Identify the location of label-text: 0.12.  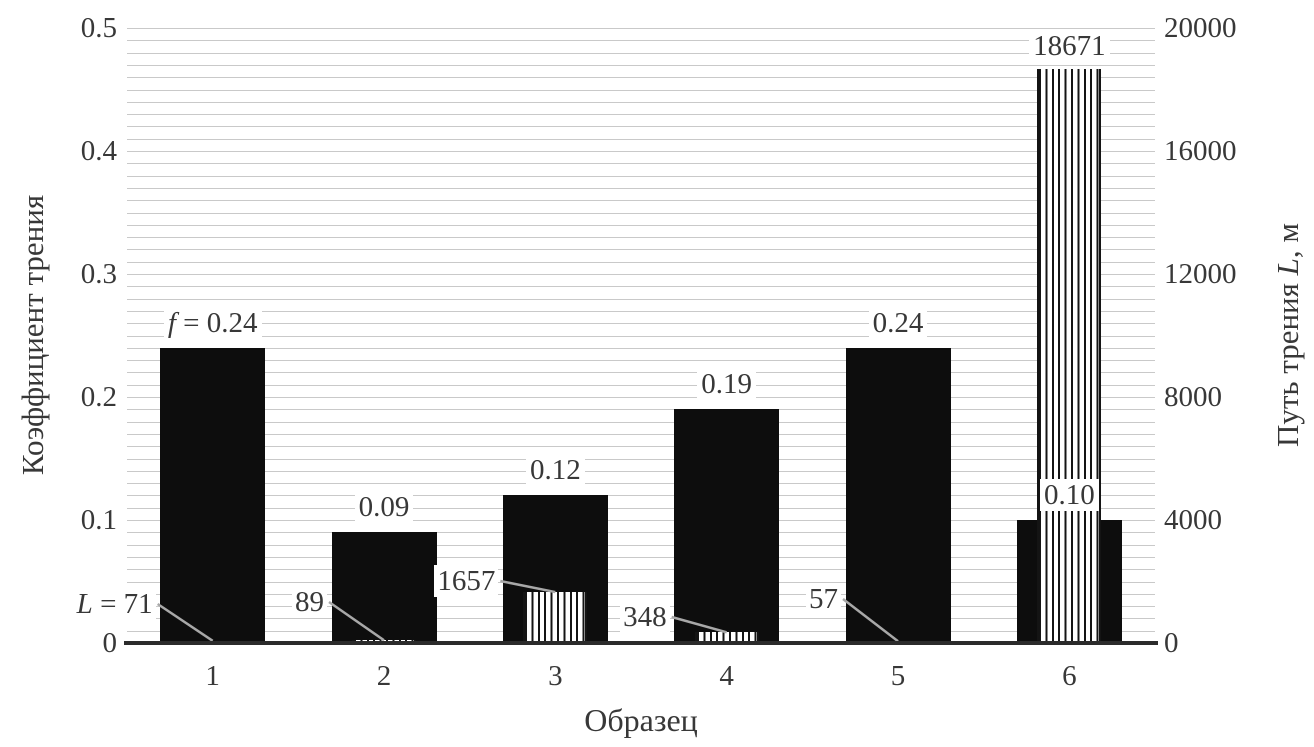
(555, 470).